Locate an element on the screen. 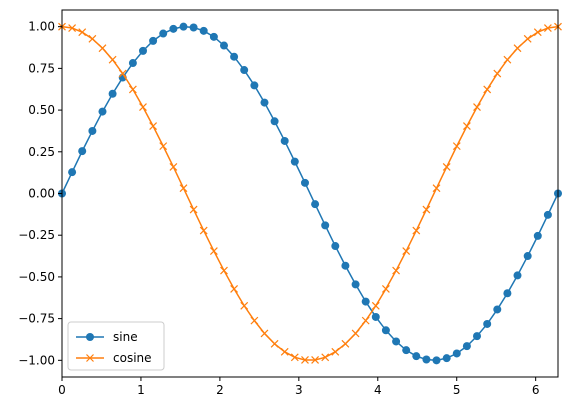 This screenshot has height=413, width=568. x-tick-label: 6 is located at coordinates (536, 390).